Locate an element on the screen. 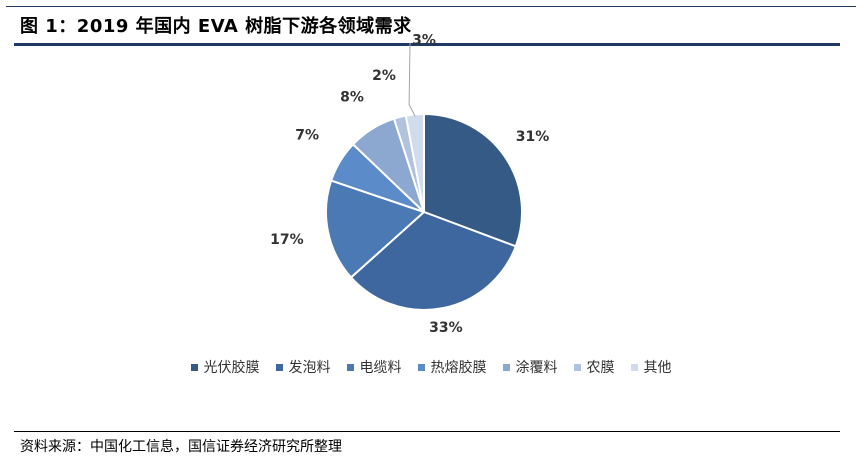  source-divider is located at coordinates (427, 431).